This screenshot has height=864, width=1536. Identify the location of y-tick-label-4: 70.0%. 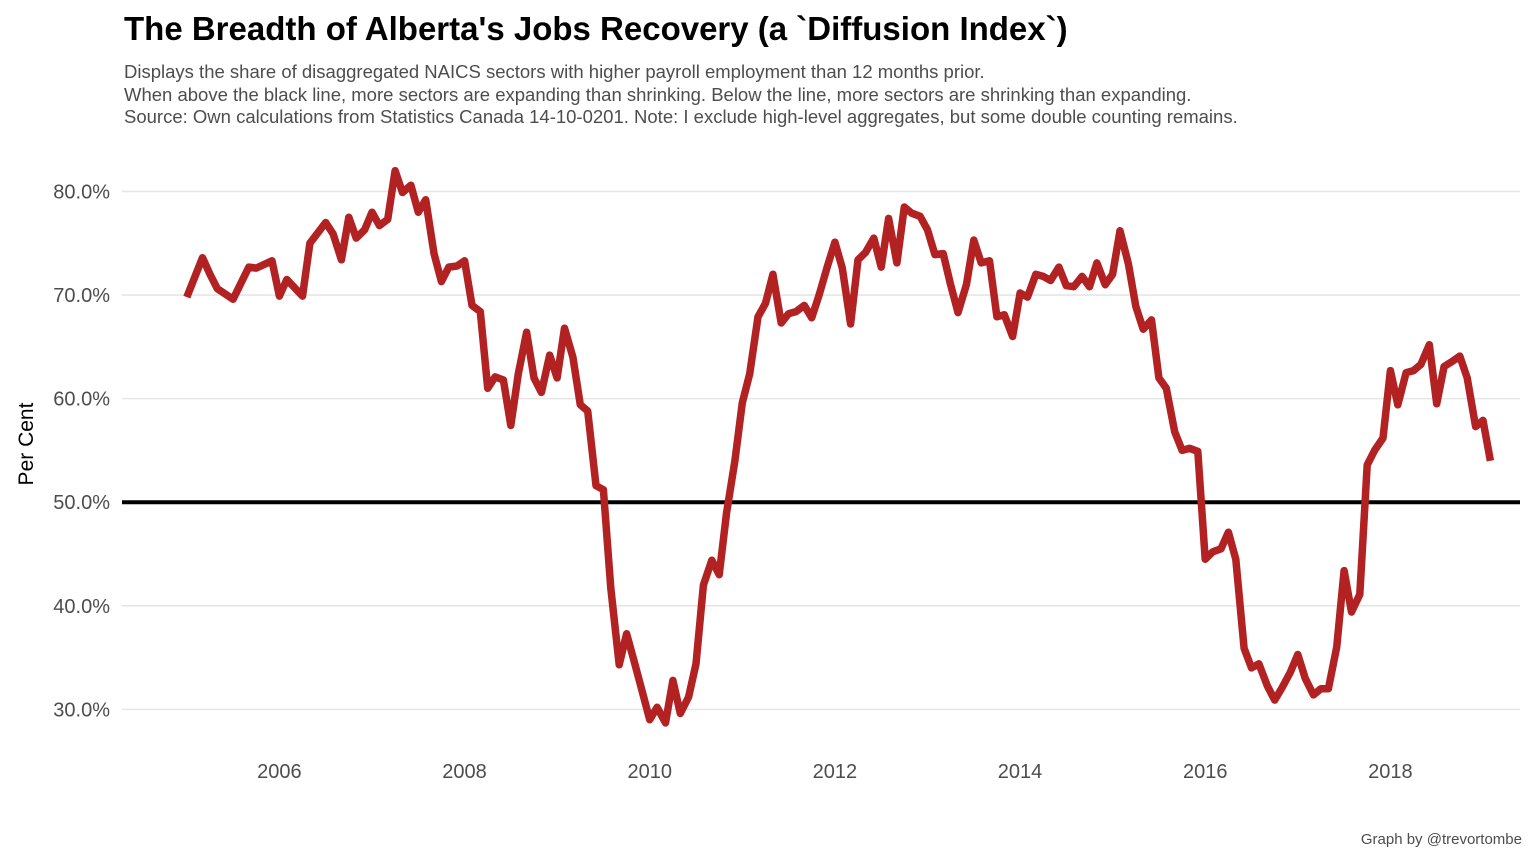
(81, 296).